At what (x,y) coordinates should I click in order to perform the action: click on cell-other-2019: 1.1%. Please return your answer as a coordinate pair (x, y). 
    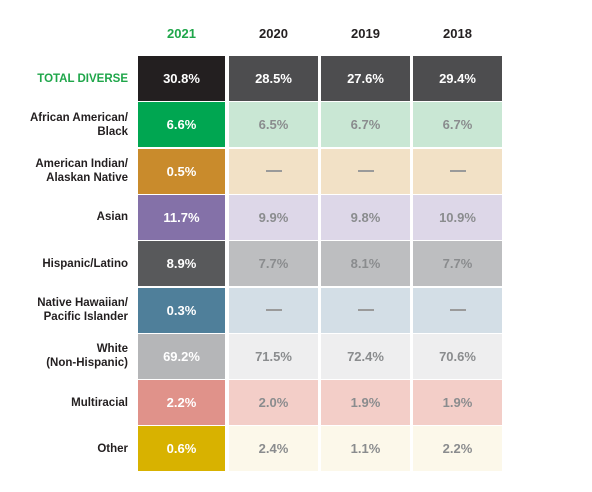
    Looking at the image, I should click on (365, 449).